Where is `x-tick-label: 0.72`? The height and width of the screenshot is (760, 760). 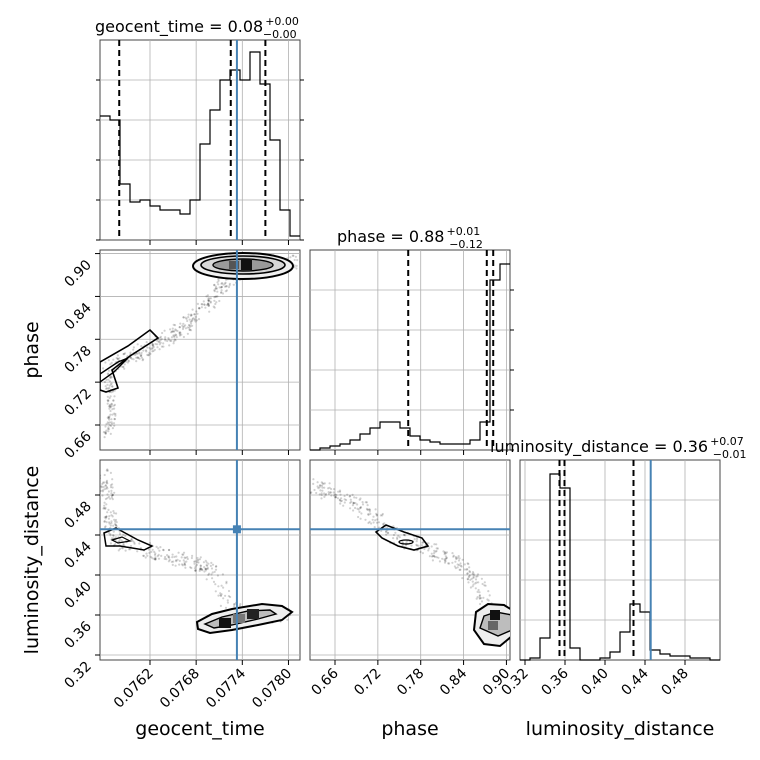 x-tick-label: 0.72 is located at coordinates (367, 682).